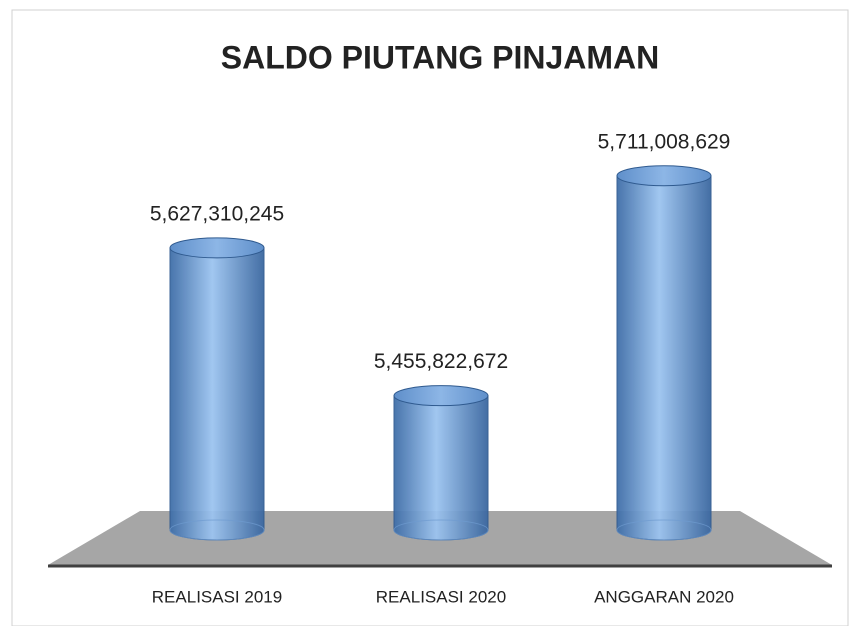 Image resolution: width=855 pixels, height=626 pixels. What do you see at coordinates (217, 596) in the screenshot?
I see `x-tick-label: REALISASI 2019` at bounding box center [217, 596].